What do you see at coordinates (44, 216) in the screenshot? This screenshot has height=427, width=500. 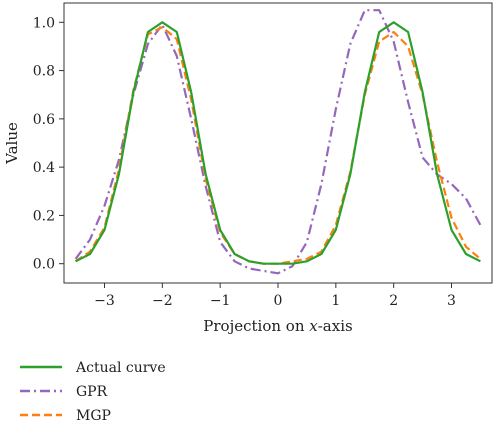 I see `y-tick-label: 0.2` at bounding box center [44, 216].